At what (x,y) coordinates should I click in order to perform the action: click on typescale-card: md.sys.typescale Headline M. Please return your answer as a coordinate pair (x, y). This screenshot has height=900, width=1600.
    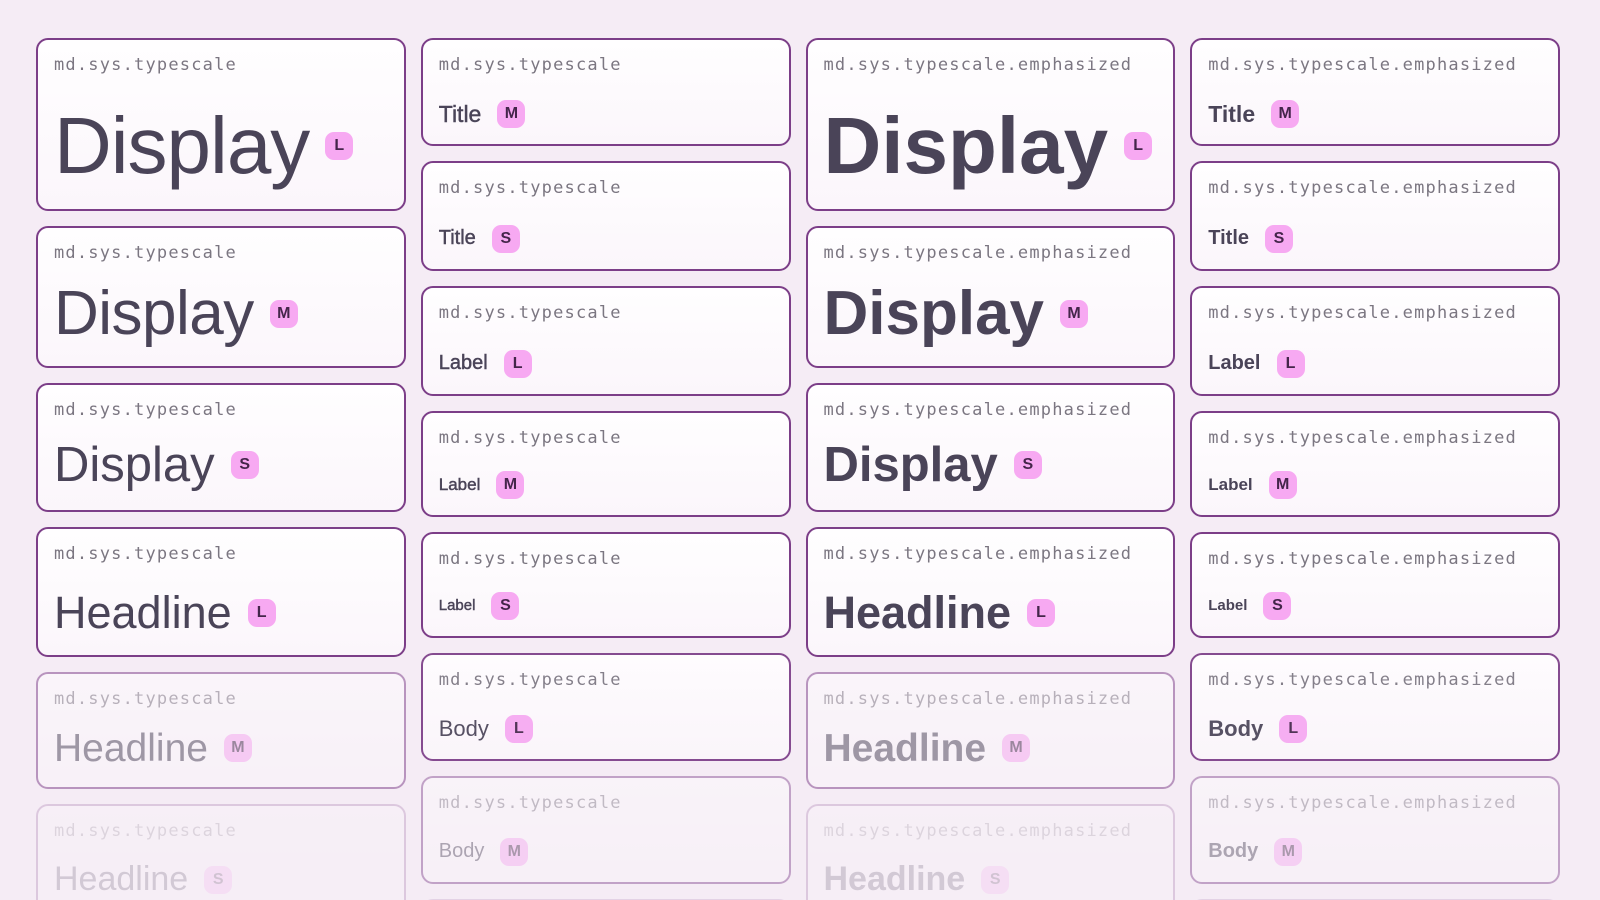
    Looking at the image, I should click on (221, 730).